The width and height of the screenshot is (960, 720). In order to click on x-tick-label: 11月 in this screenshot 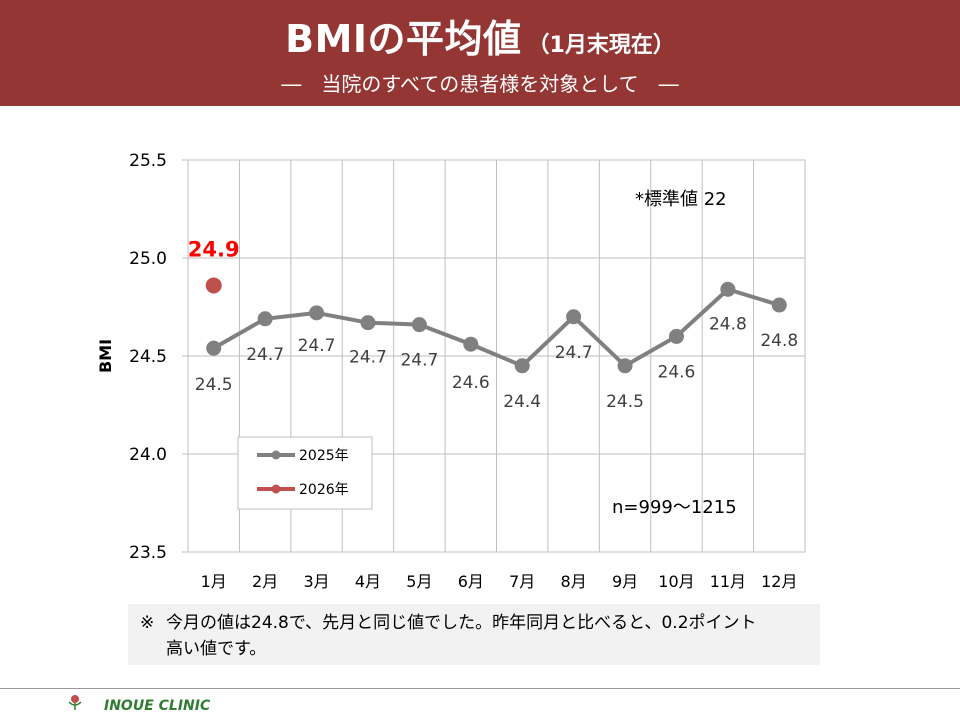, I will do `click(728, 581)`.